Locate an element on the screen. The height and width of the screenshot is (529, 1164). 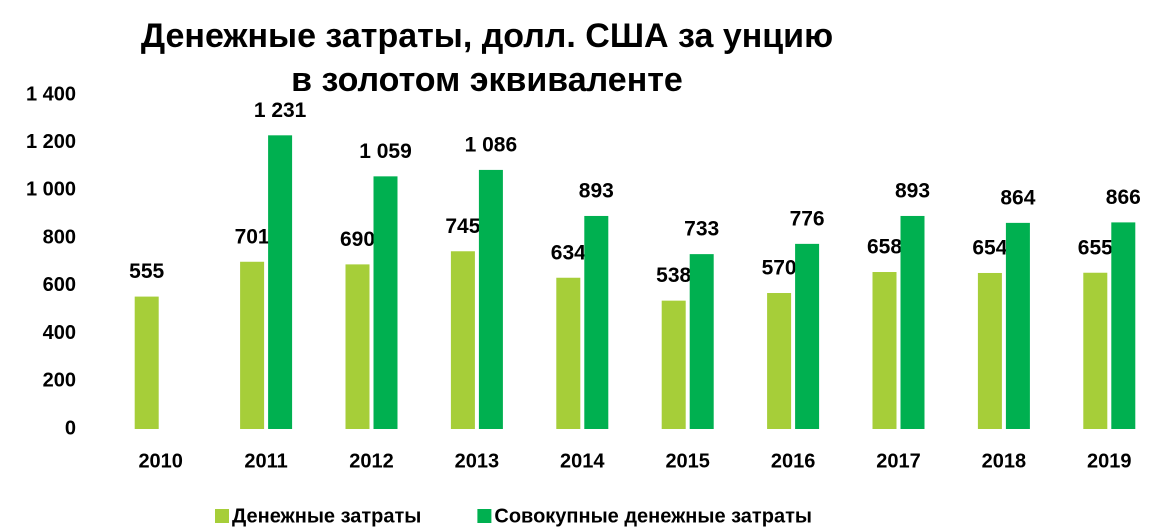
x-tick-label: 2014 is located at coordinates (582, 461).